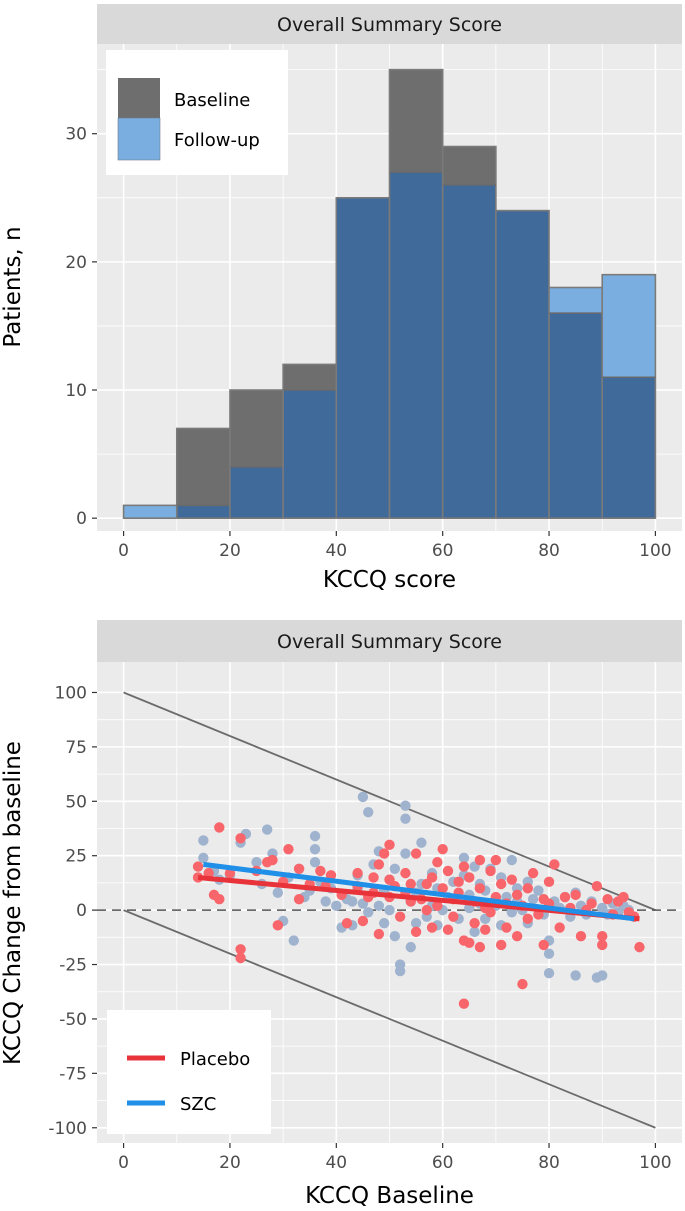 The image size is (685, 1211). Describe the element at coordinates (73, 966) in the screenshot. I see `scat-y-tick-label: -25` at that location.